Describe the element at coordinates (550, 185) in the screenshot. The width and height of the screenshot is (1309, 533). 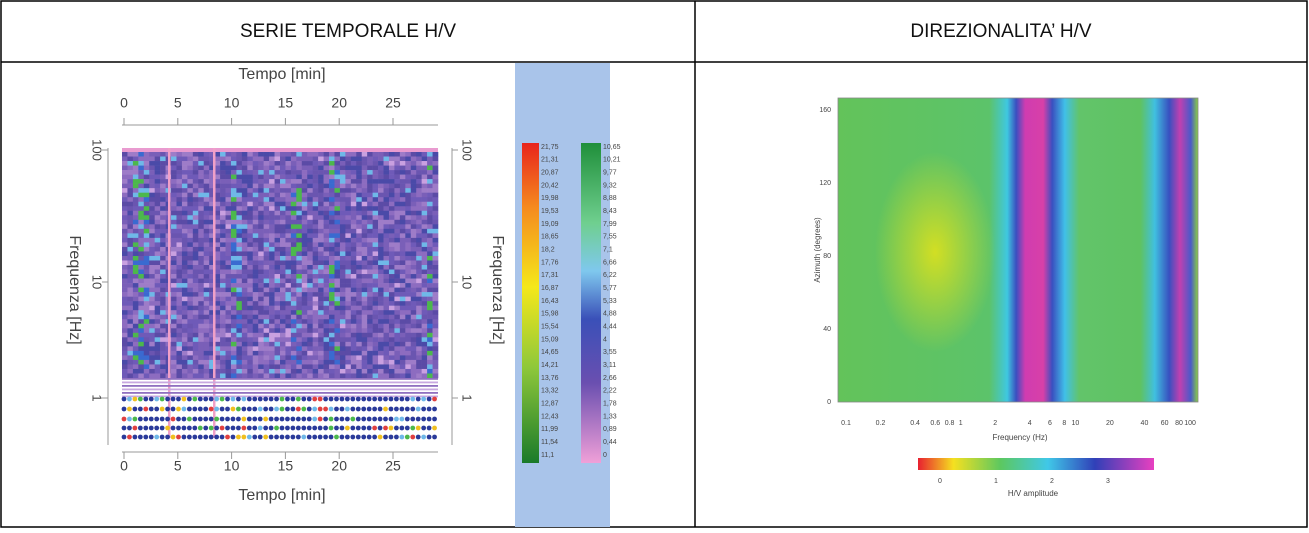
I see `colorbar-label: 20,42` at that location.